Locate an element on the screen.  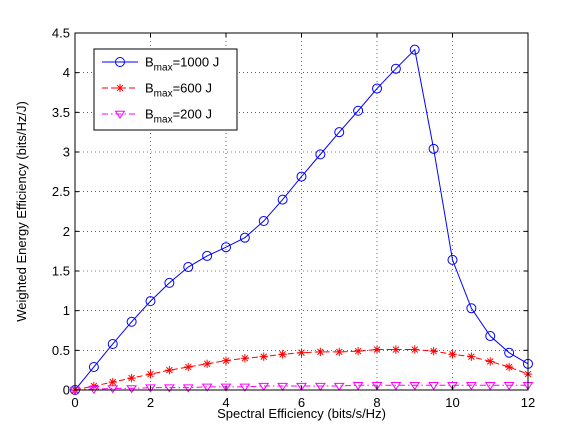
legend: Bmax=1000 J Bmax=600 J Bmax=200 J is located at coordinates (165, 89).